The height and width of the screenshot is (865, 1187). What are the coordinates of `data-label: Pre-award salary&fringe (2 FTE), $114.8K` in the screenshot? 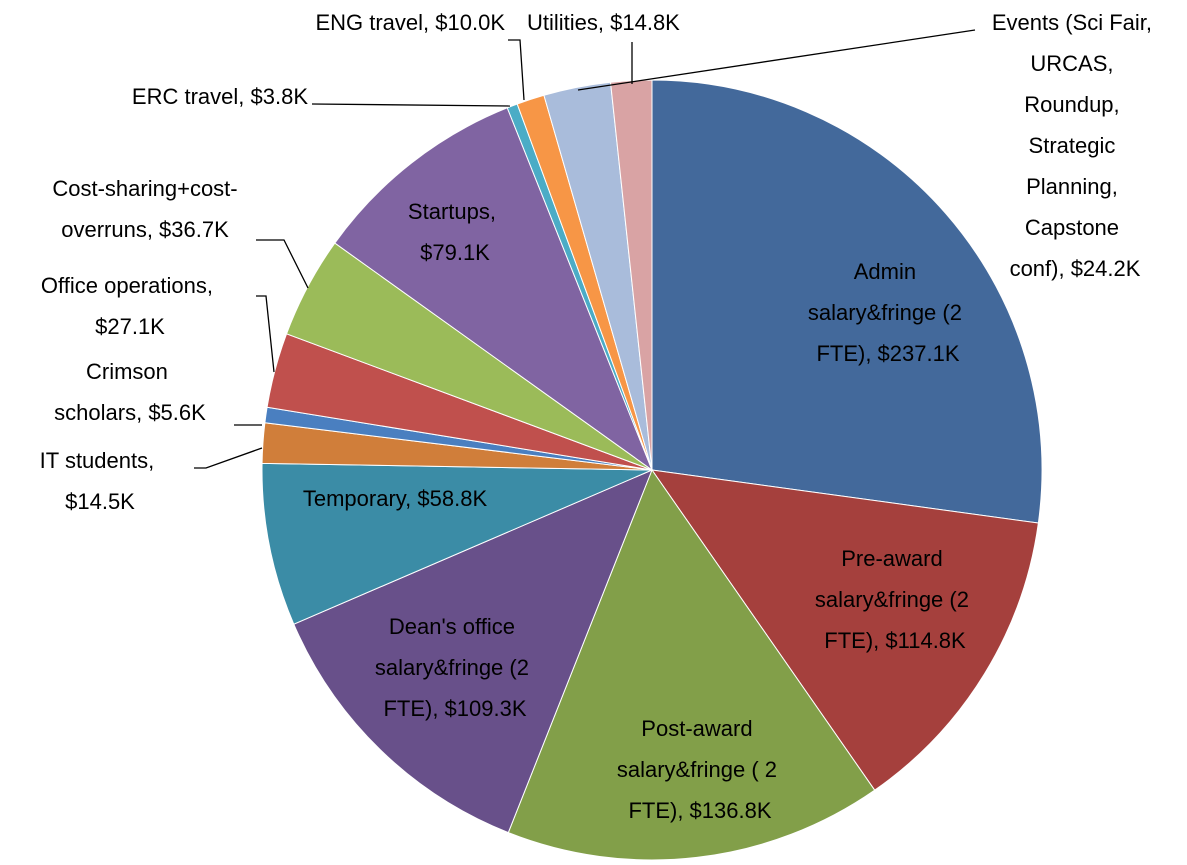 It's located at (895, 599).